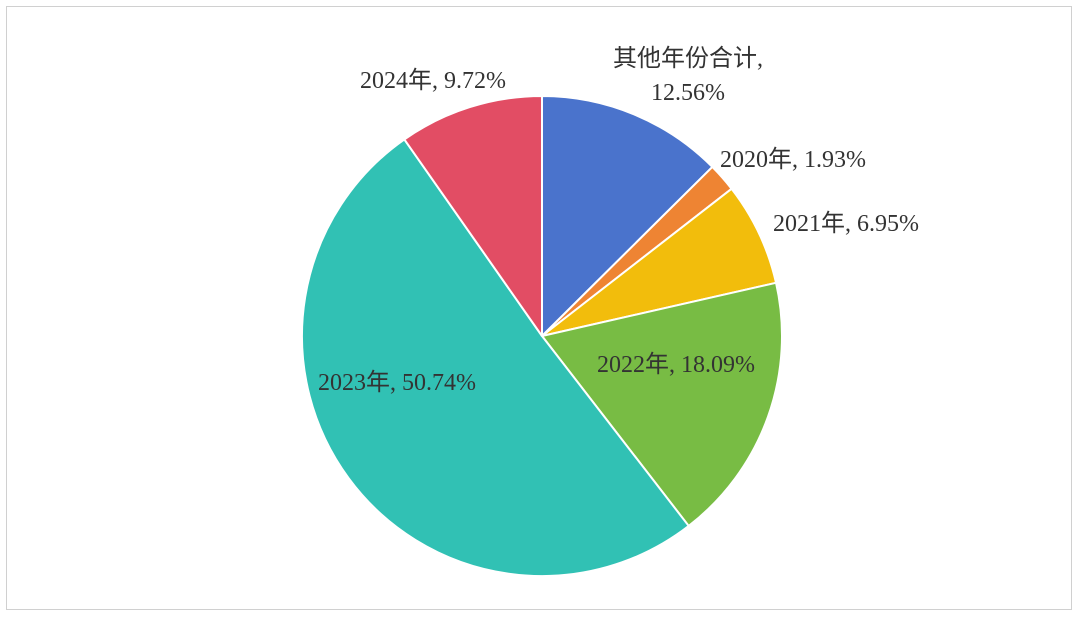  What do you see at coordinates (433, 80) in the screenshot?
I see `slice-label-6: 2024年, 9.72%` at bounding box center [433, 80].